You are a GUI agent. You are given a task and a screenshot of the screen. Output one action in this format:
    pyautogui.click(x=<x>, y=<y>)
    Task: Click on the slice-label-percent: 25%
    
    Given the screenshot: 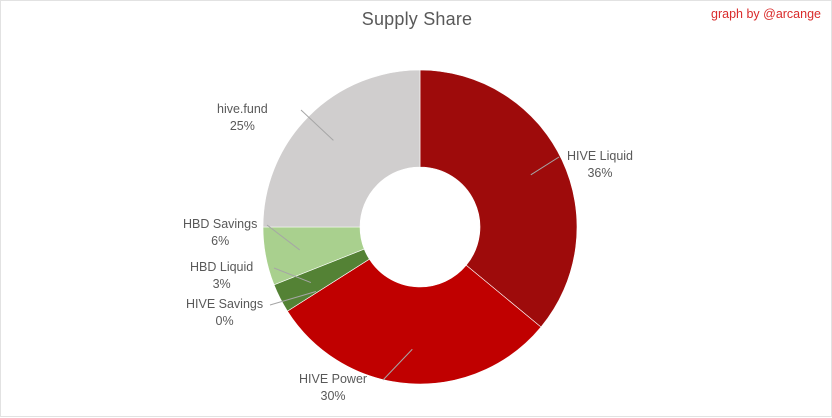 What is the action you would take?
    pyautogui.click(x=242, y=125)
    